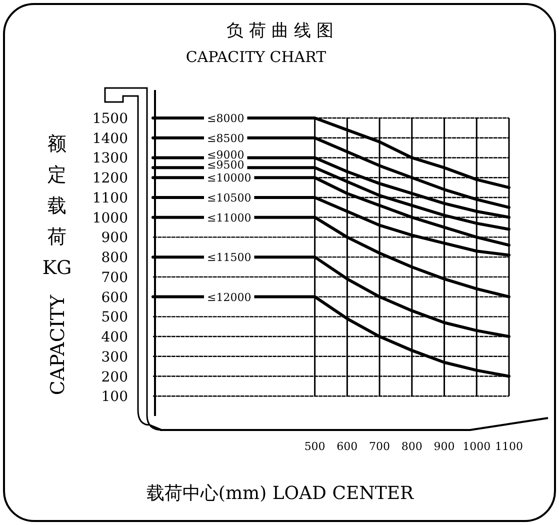 This screenshot has width=559, height=525. I want to click on y-tick-label: 100, so click(114, 397).